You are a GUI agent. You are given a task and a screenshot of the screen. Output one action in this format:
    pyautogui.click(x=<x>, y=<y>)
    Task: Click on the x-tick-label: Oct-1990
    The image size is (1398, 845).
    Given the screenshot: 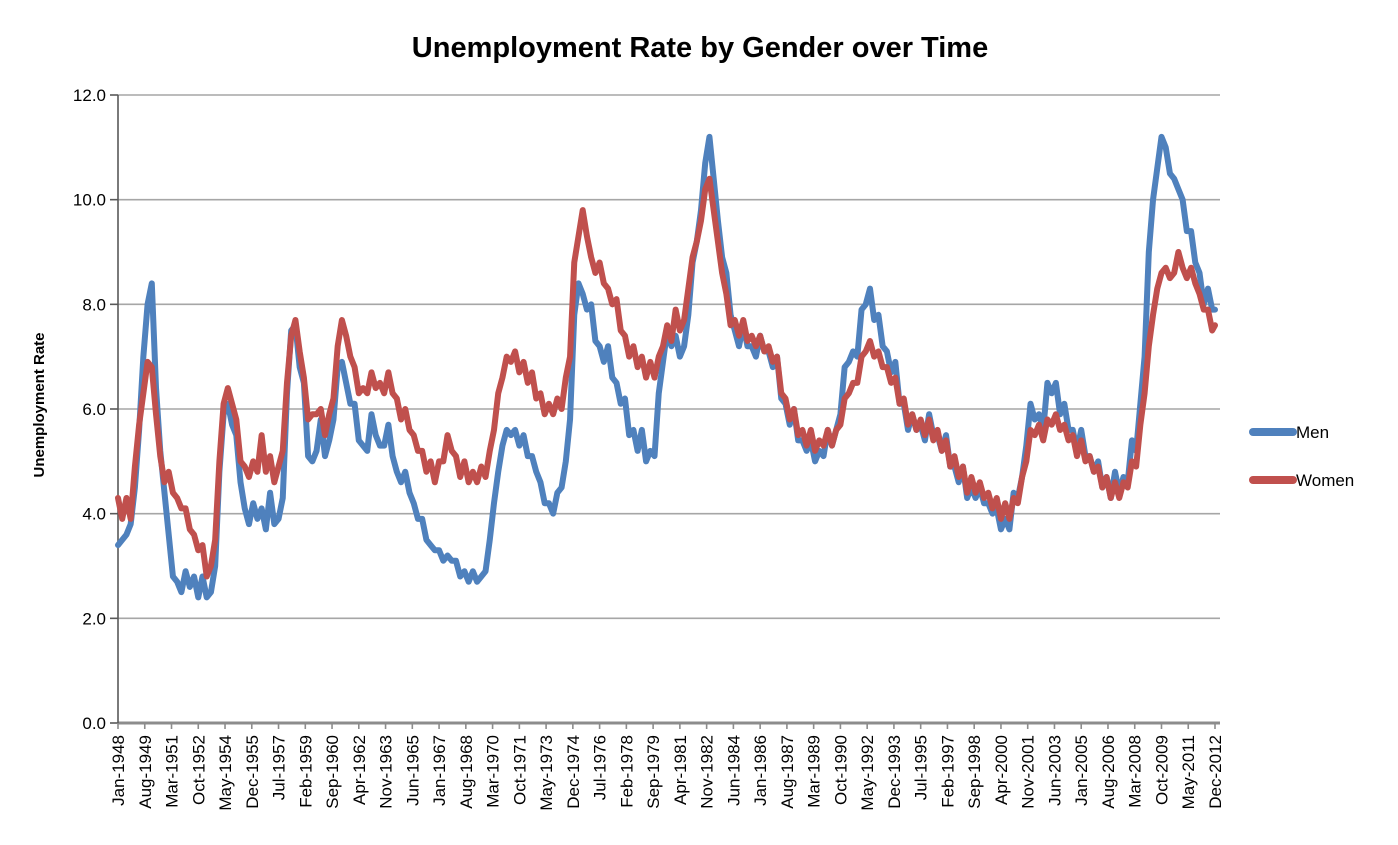 What is the action you would take?
    pyautogui.click(x=840, y=770)
    